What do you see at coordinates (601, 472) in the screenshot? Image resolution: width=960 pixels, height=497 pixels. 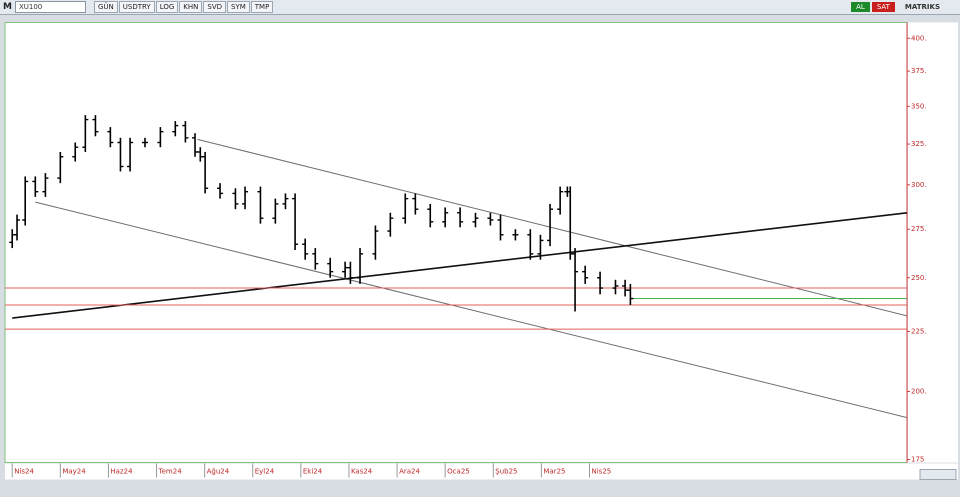 I see `x-tick-label: Nis25` at bounding box center [601, 472].